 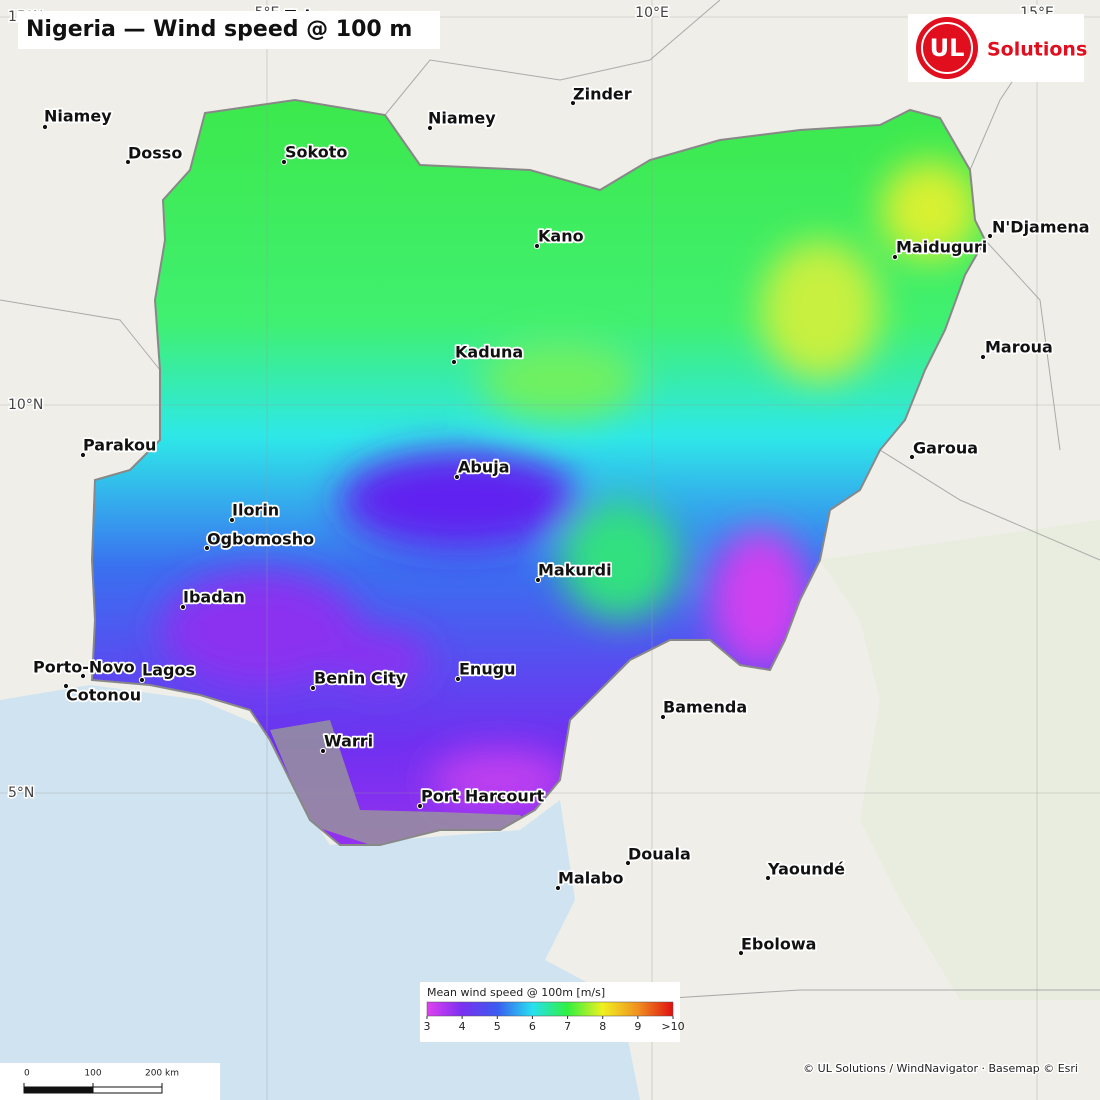 I want to click on logo-circle, so click(x=947, y=48).